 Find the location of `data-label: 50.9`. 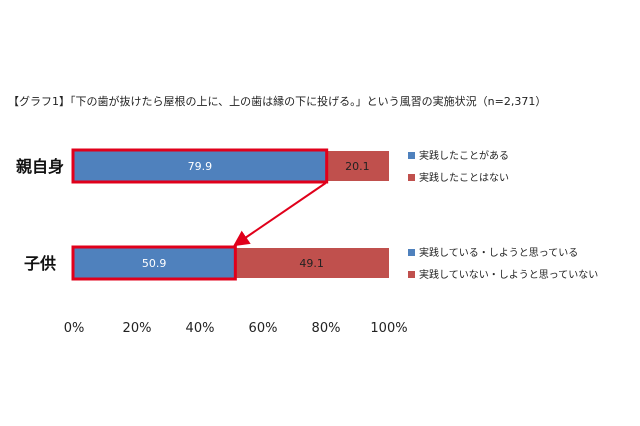

data-label: 50.9 is located at coordinates (154, 263).